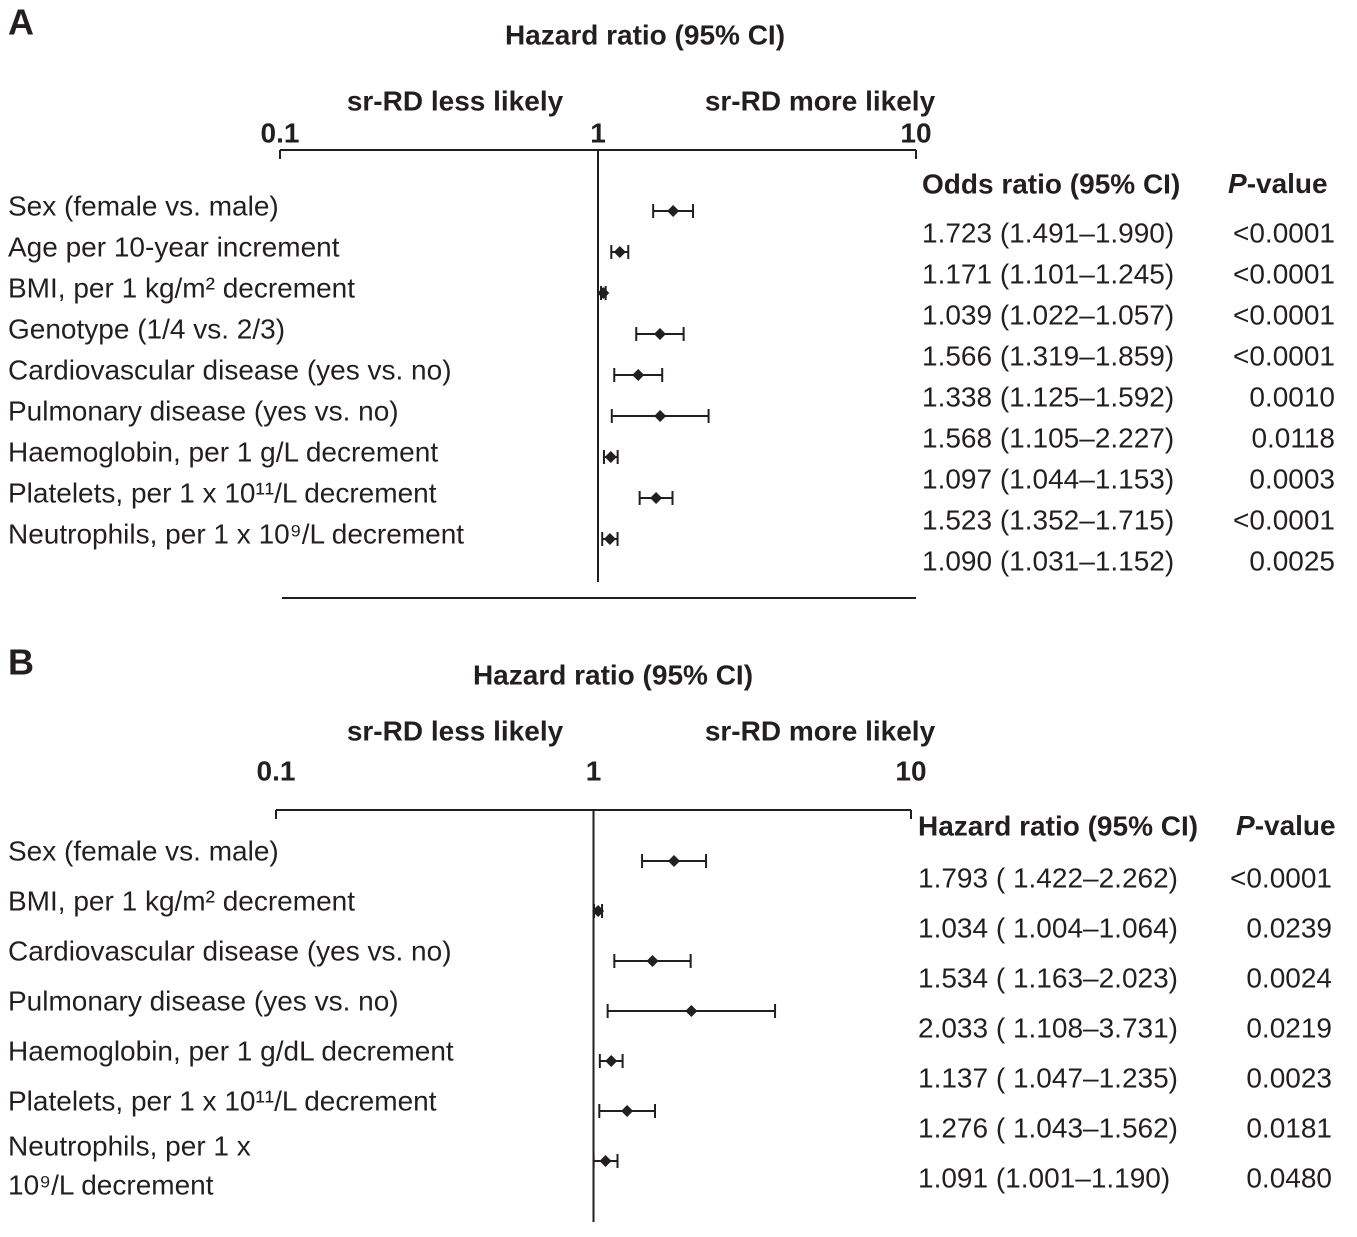  Describe the element at coordinates (1048, 560) in the screenshot. I see `estimate-label: 1.090 (1.031–1.152)` at that location.